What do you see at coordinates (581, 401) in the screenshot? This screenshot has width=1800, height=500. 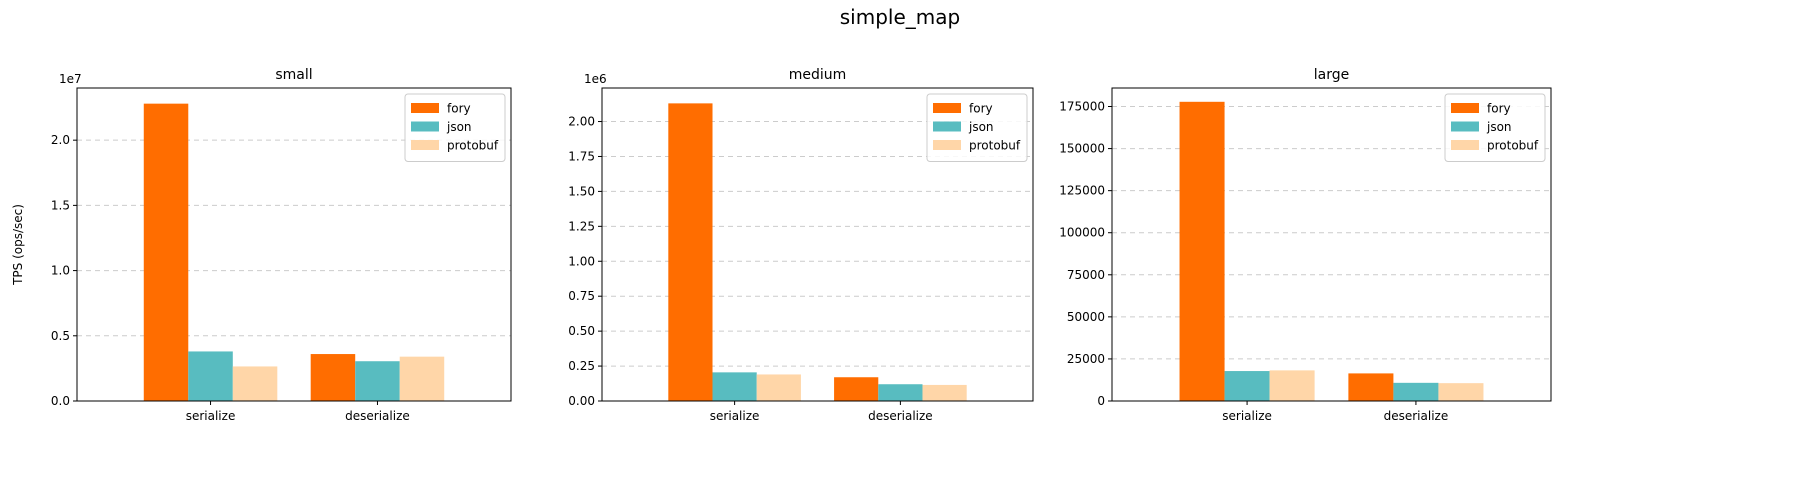 I see `y-tick-label: 0.00` at bounding box center [581, 401].